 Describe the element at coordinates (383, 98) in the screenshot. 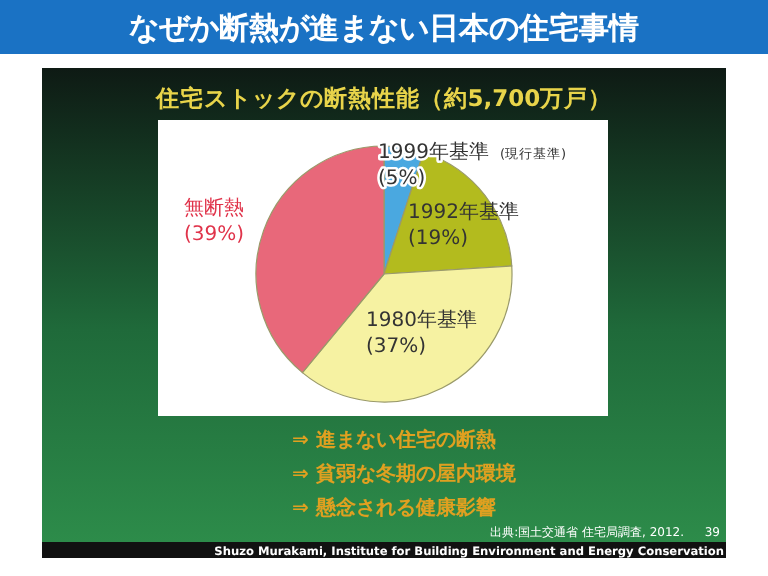

I see `chart-subtitle: 住宅ストックの断熱性能（約5,700万戸）` at that location.